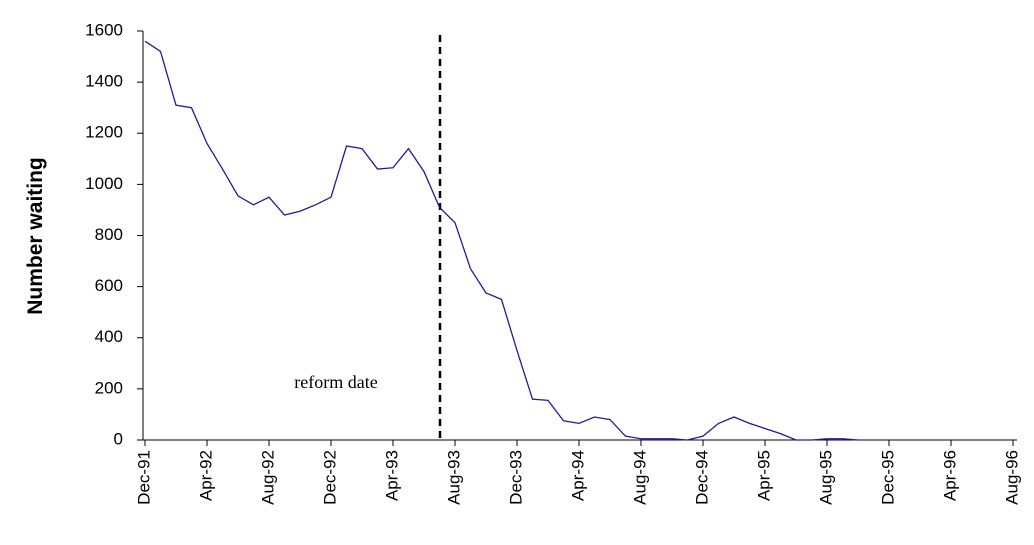 Image resolution: width=1034 pixels, height=545 pixels. Describe the element at coordinates (205, 475) in the screenshot. I see `x-tick-label: Apr-92` at that location.